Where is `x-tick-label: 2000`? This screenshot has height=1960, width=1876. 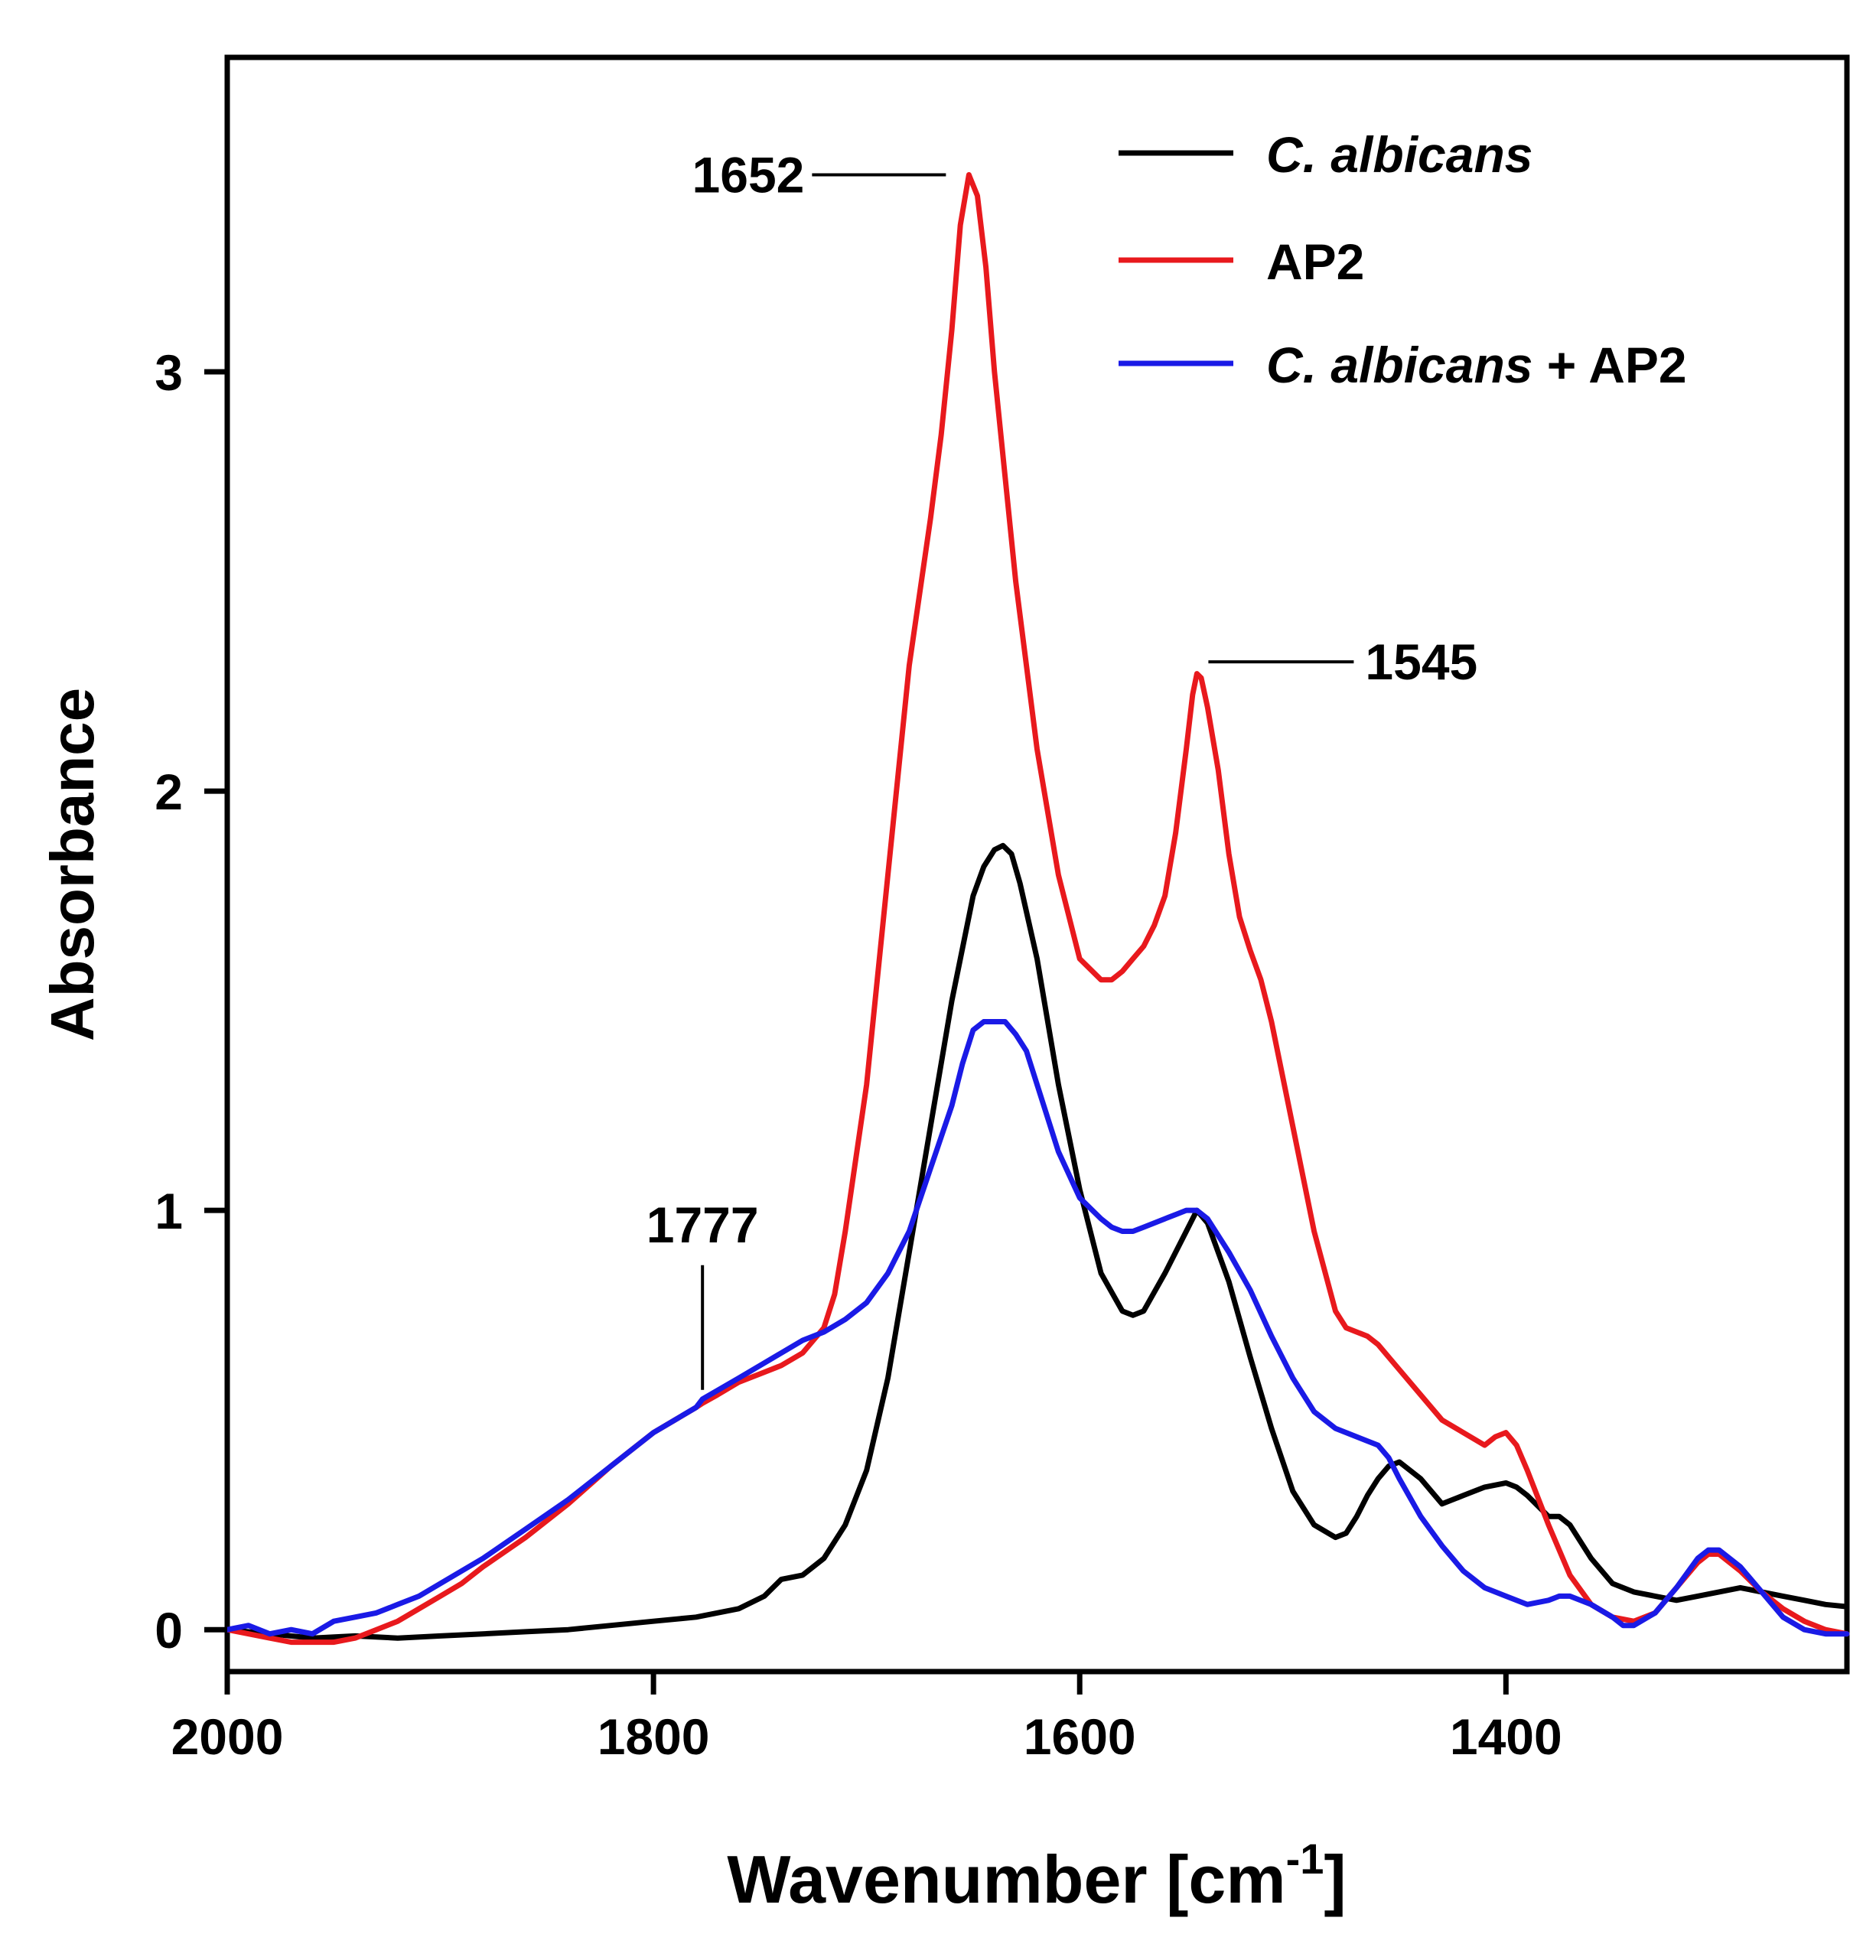 x-tick-label: 2000 is located at coordinates (227, 1736).